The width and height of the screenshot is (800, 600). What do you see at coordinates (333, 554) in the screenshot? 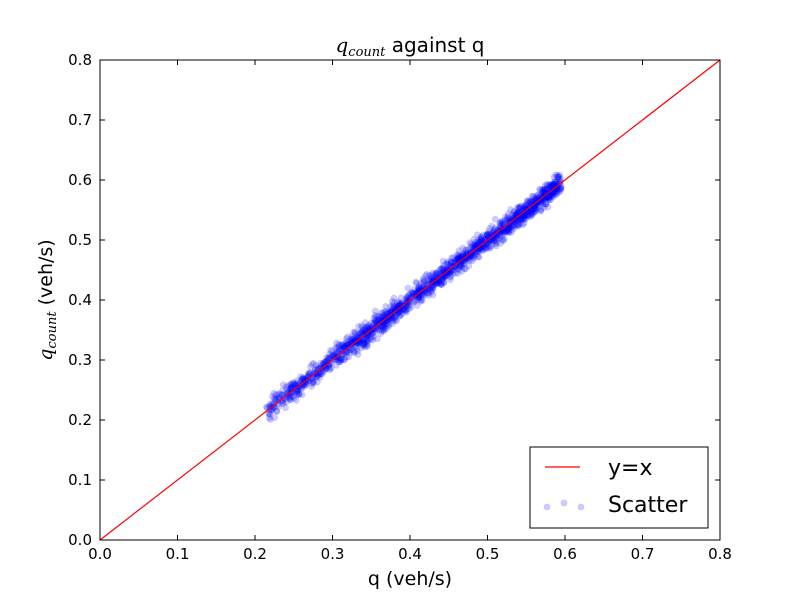
I see `x-tick-label: 0.3` at bounding box center [333, 554].